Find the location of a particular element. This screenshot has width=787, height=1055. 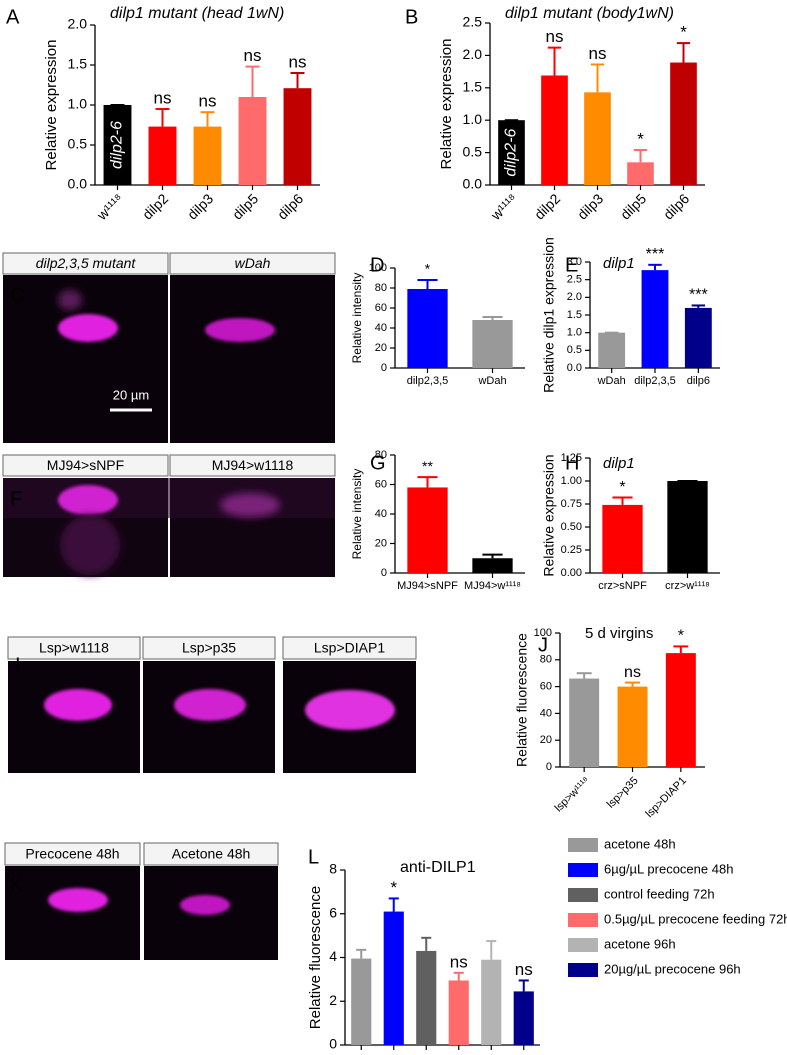

y-tick-label: 0.75 is located at coordinates (571, 504).